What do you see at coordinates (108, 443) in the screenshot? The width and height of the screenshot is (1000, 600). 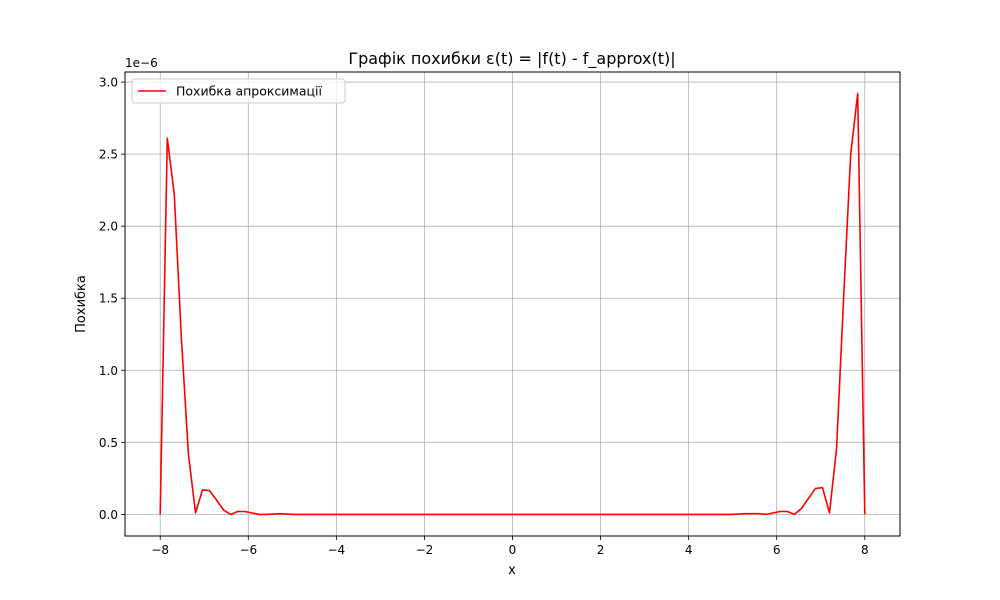 I see `y-tick-label: 0.5` at bounding box center [108, 443].